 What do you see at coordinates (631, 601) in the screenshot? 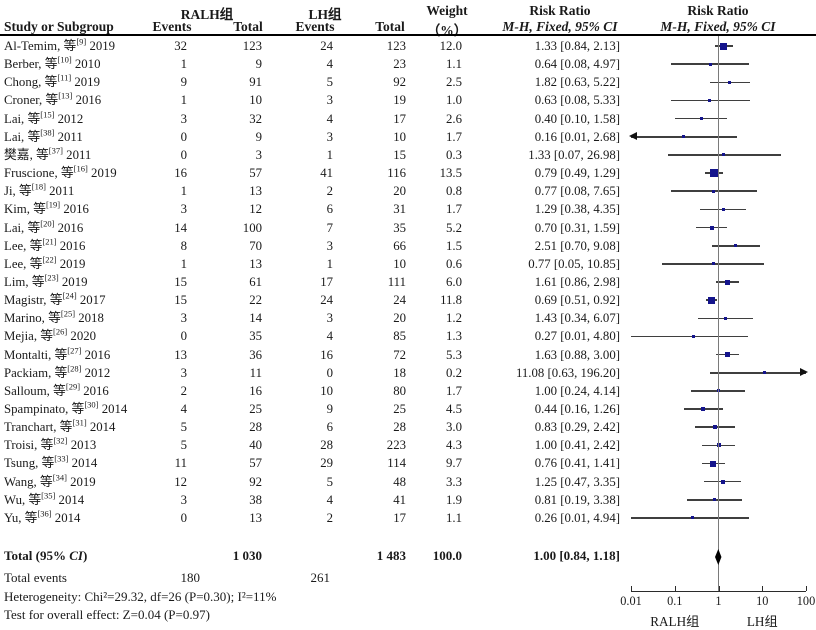
I see `axis-tick-label: 0.01` at bounding box center [631, 601].